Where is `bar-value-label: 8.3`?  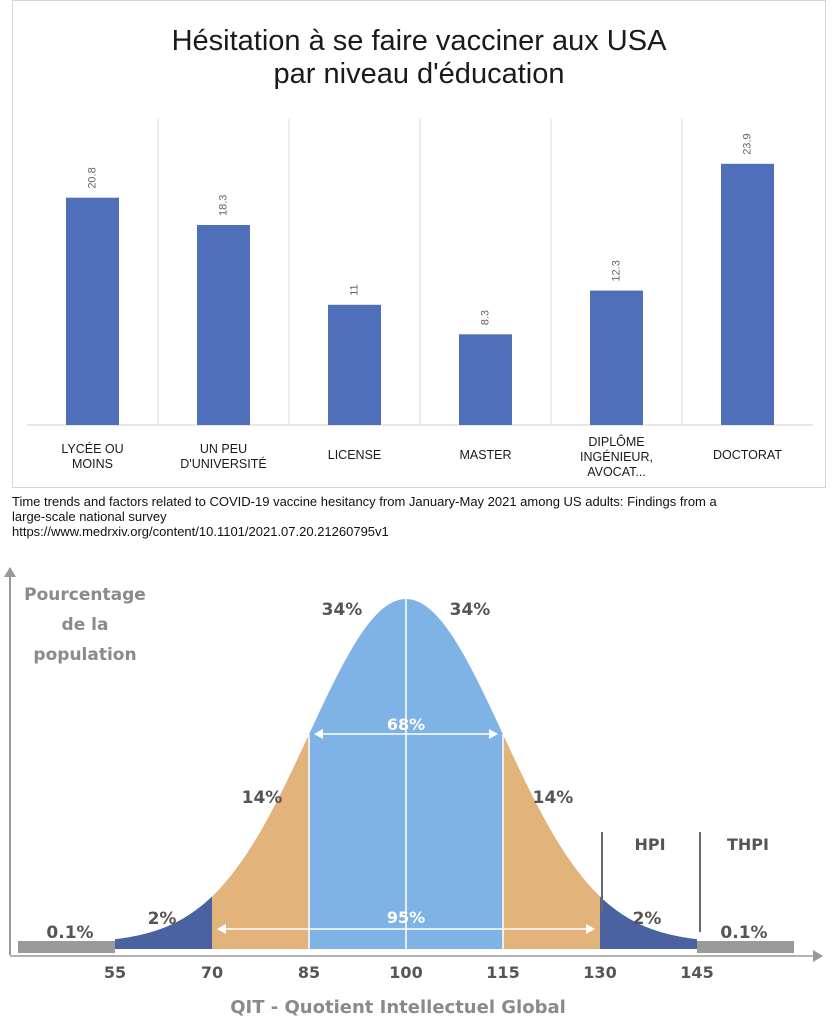 bar-value-label: 8.3 is located at coordinates (485, 317).